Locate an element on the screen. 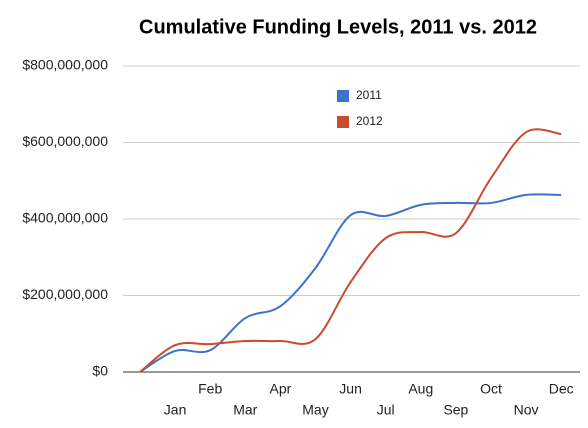 The image size is (588, 428). x-tick-label: Apr is located at coordinates (281, 389).